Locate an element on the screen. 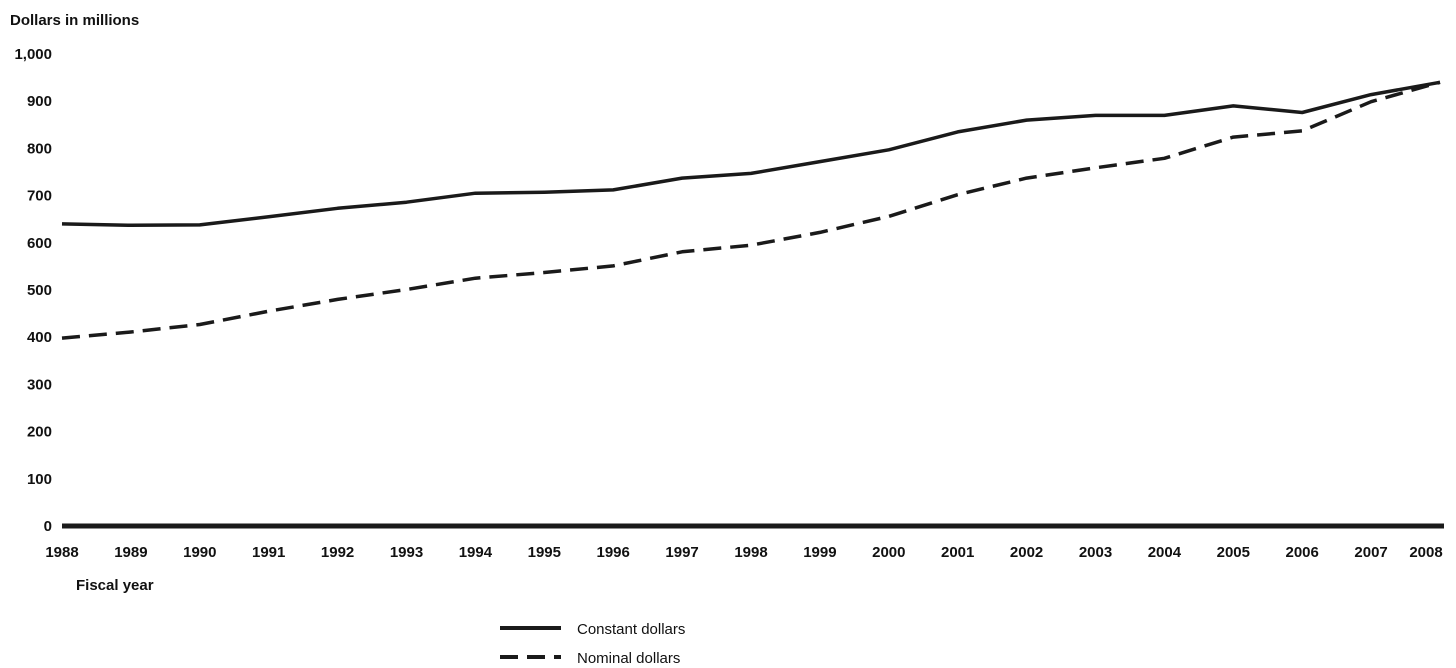 This screenshot has height=668, width=1456. y-tick-label: 500 is located at coordinates (39, 290).